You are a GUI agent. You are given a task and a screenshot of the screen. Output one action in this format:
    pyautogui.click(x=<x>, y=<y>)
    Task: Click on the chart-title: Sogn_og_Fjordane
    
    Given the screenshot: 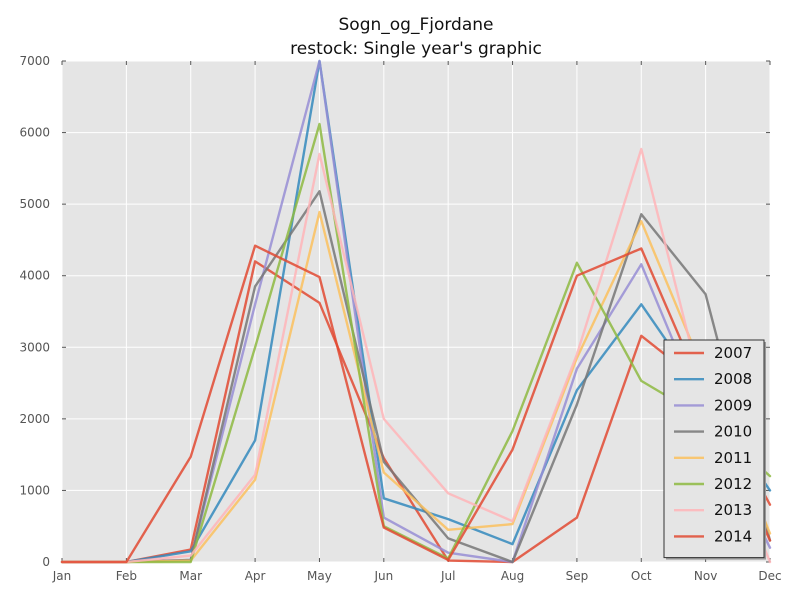 What is the action you would take?
    pyautogui.click(x=416, y=25)
    